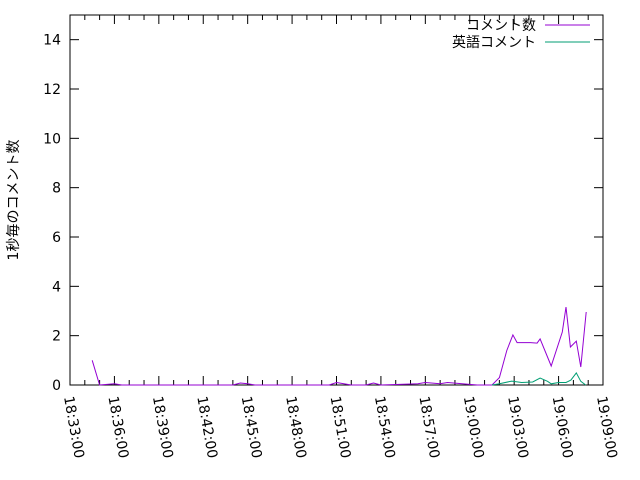  Describe the element at coordinates (494, 42) in the screenshot. I see `legend-label: 英語コメント` at that location.